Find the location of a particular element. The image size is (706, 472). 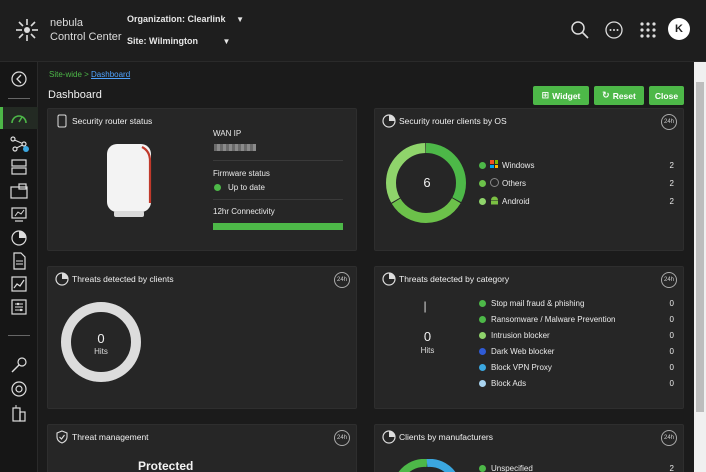

connectivity-label: 12hr Connectivity is located at coordinates (244, 211).